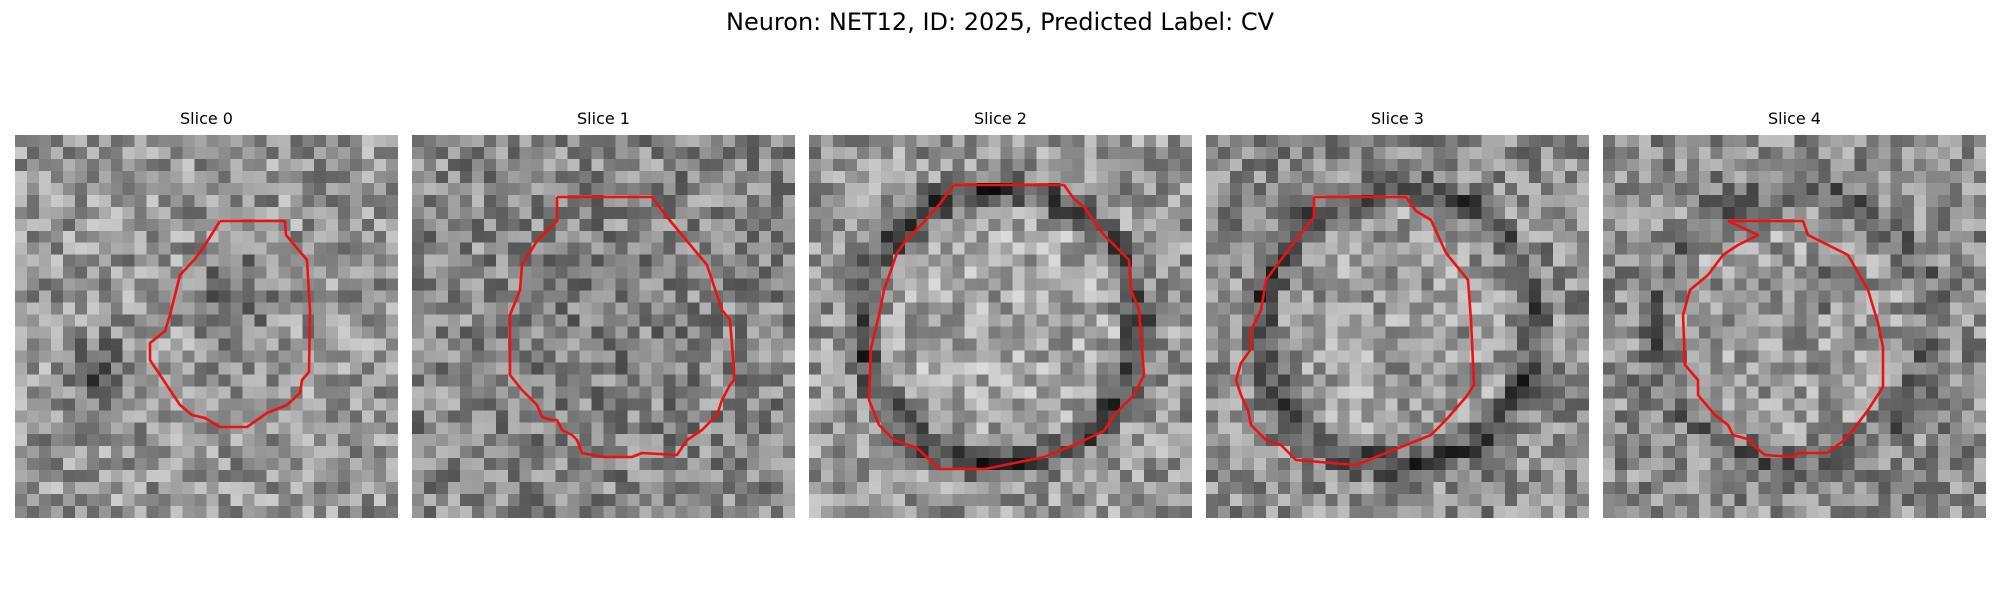 The width and height of the screenshot is (2000, 600). I want to click on slice-title-0: Slice 0, so click(206, 118).